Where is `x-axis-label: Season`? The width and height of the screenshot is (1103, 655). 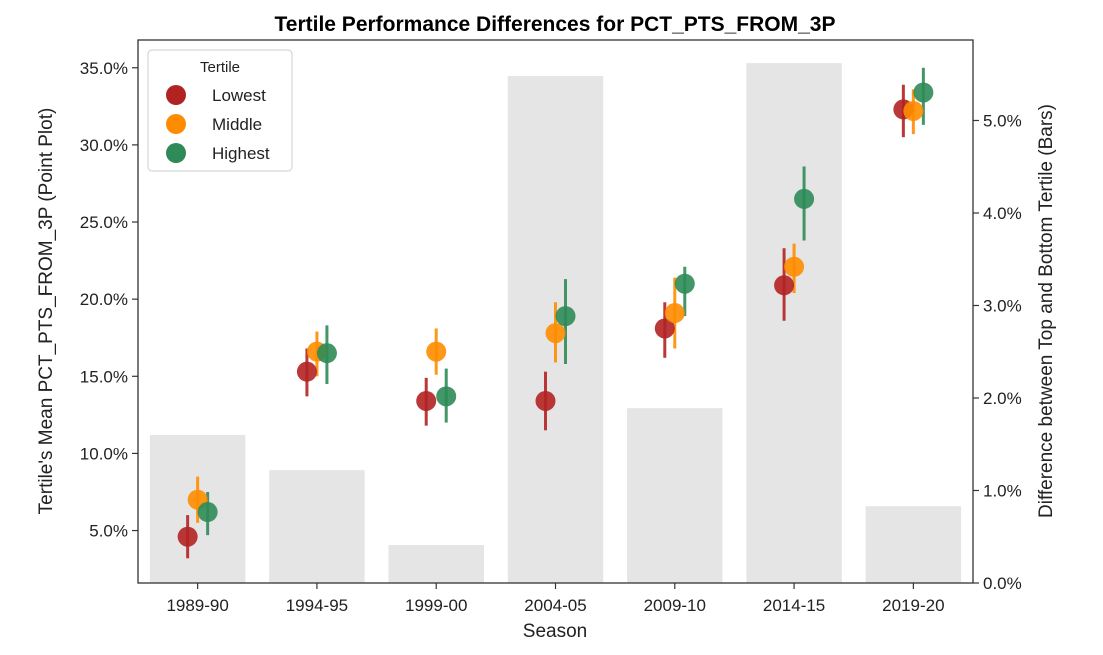 x-axis-label: Season is located at coordinates (555, 631).